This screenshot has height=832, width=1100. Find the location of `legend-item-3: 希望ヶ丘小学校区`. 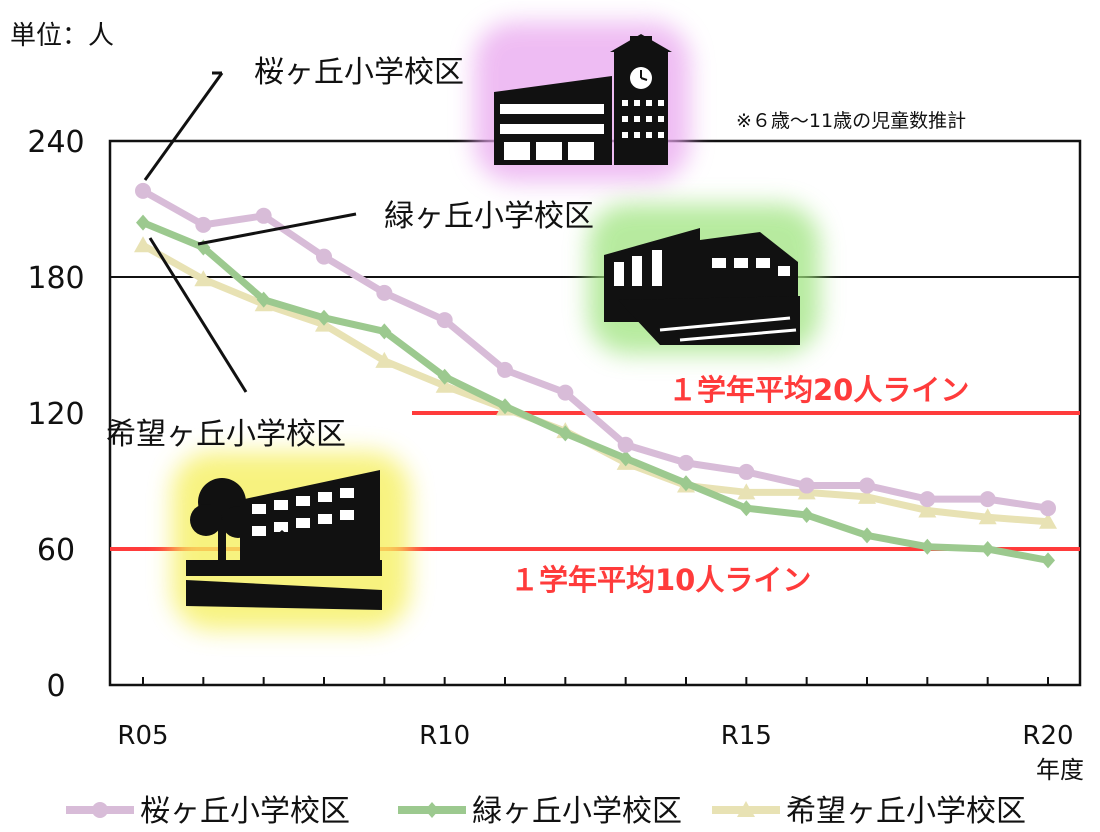

legend-item-3: 希望ヶ丘小学校区 is located at coordinates (869, 811).